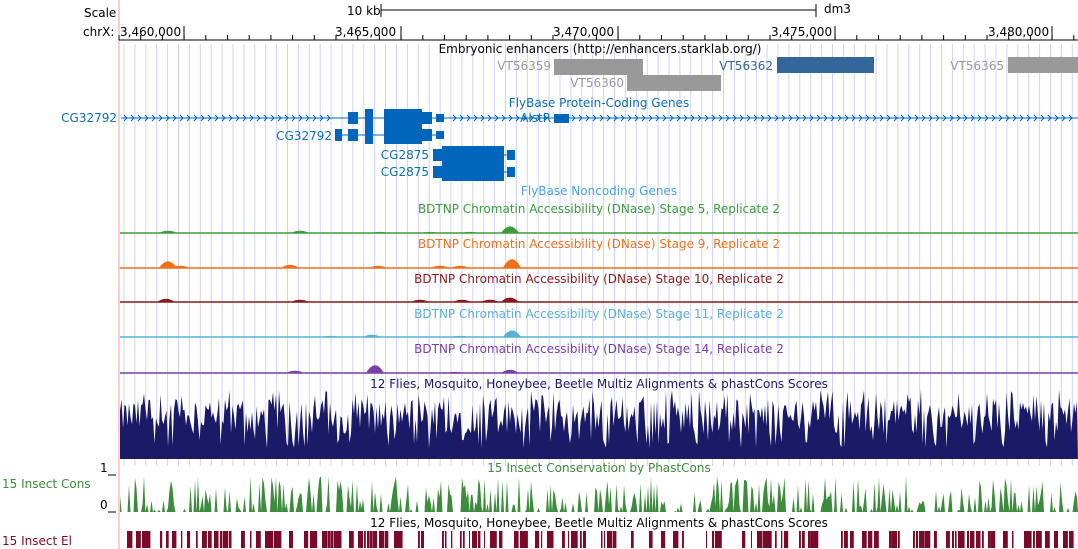 The width and height of the screenshot is (1078, 549). Describe the element at coordinates (37, 541) in the screenshot. I see `insect-el-side-label: 15 Insect El` at that location.